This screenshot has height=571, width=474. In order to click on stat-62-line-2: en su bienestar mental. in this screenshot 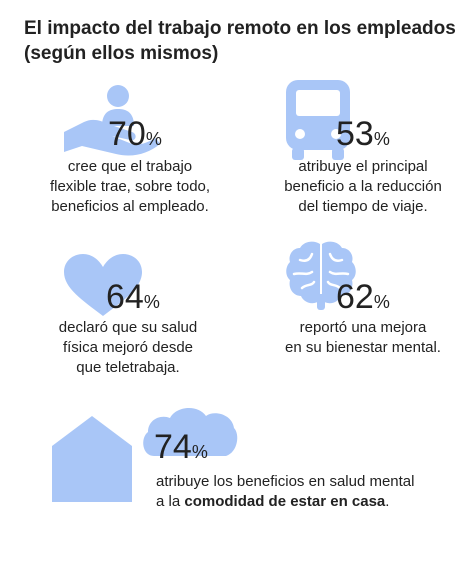, I will do `click(363, 347)`.